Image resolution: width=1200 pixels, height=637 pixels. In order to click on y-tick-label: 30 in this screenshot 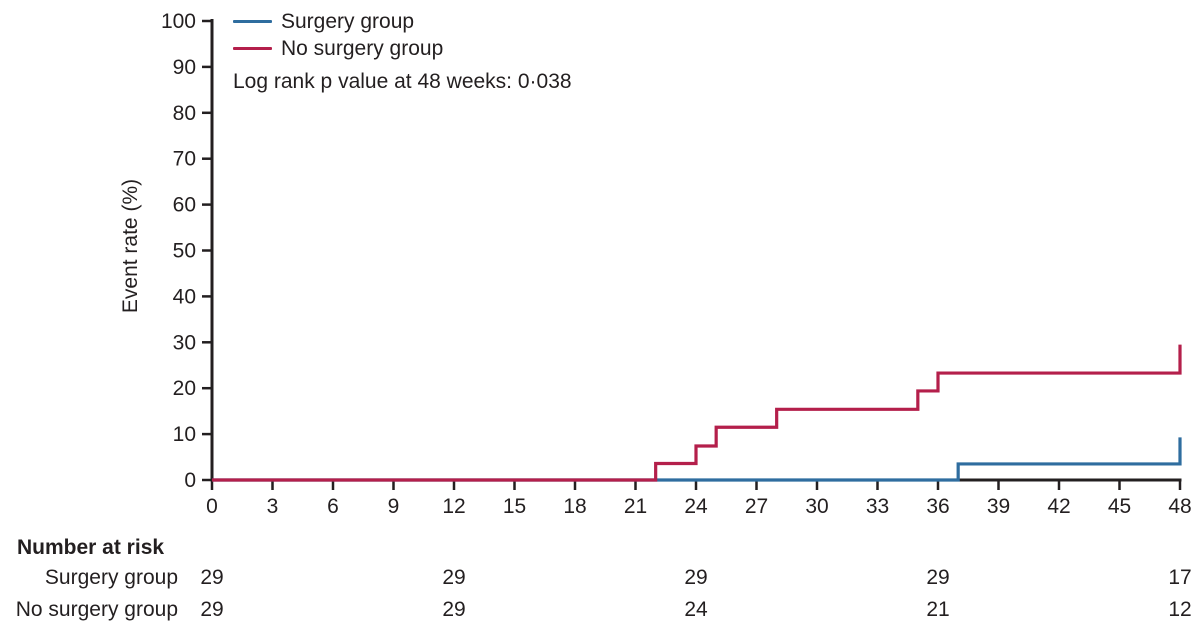, I will do `click(184, 342)`.